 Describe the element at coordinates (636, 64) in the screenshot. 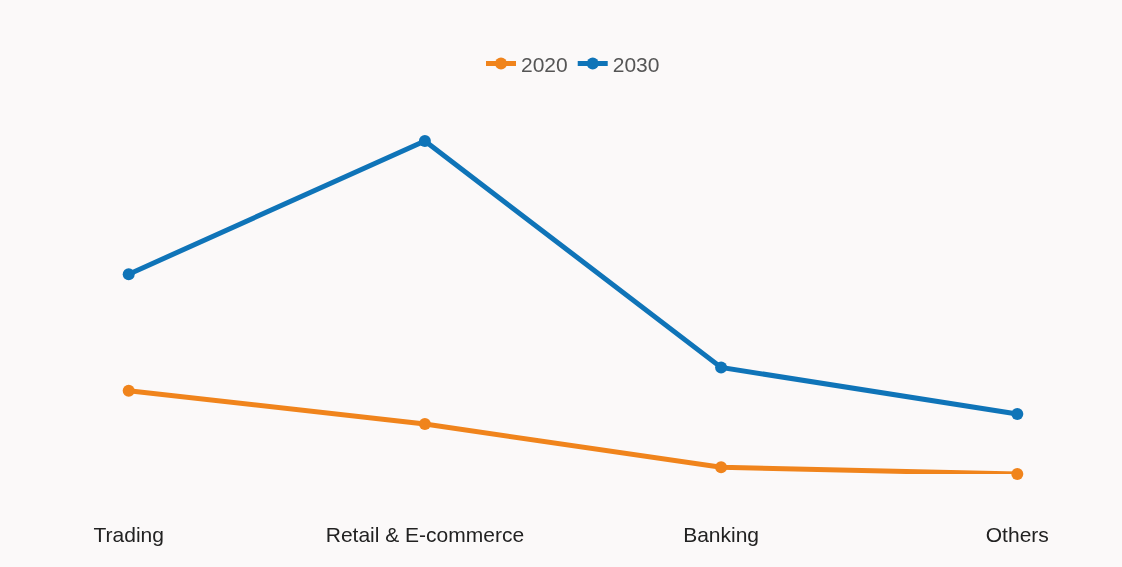

I see `legend-label: 2030` at that location.